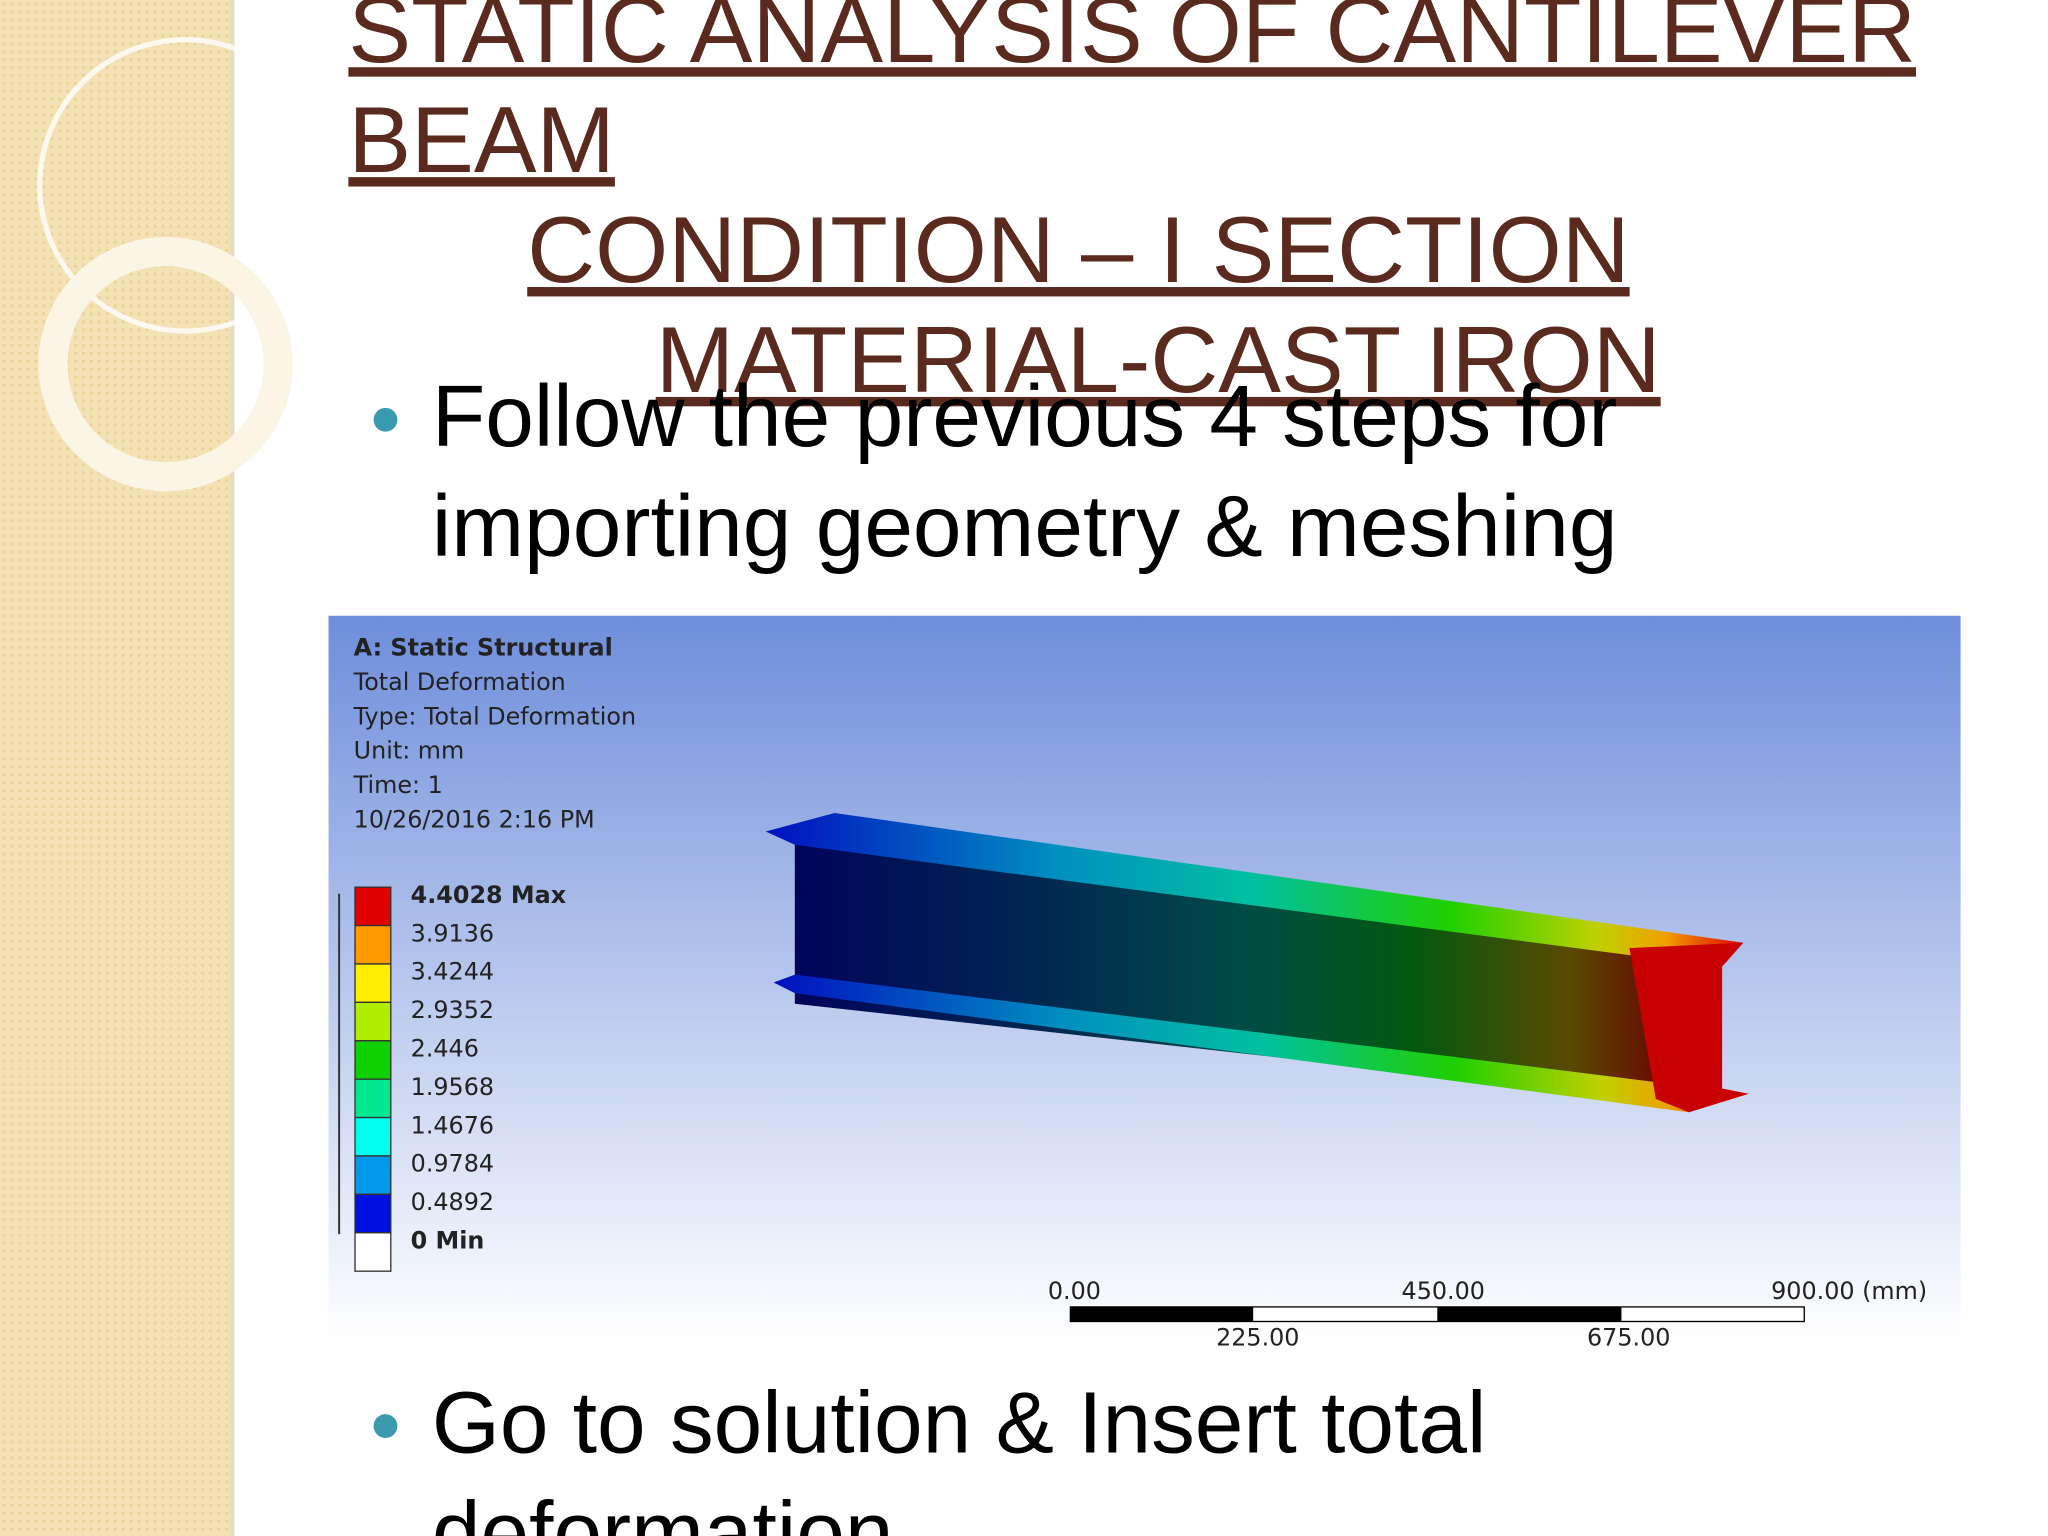  I want to click on scale-label: 0.00, so click(1074, 1291).